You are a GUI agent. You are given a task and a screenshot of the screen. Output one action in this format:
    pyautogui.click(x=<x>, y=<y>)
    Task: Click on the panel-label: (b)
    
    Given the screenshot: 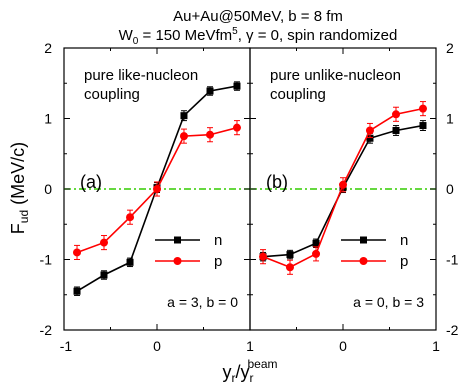 What is the action you would take?
    pyautogui.click(x=277, y=182)
    